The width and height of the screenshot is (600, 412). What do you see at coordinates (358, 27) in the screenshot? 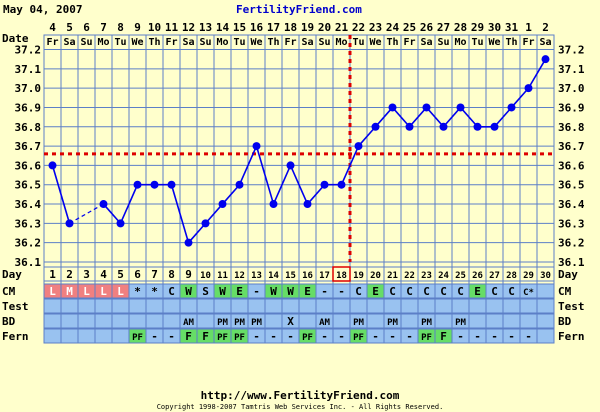
I see `date-label: 22` at bounding box center [358, 27].